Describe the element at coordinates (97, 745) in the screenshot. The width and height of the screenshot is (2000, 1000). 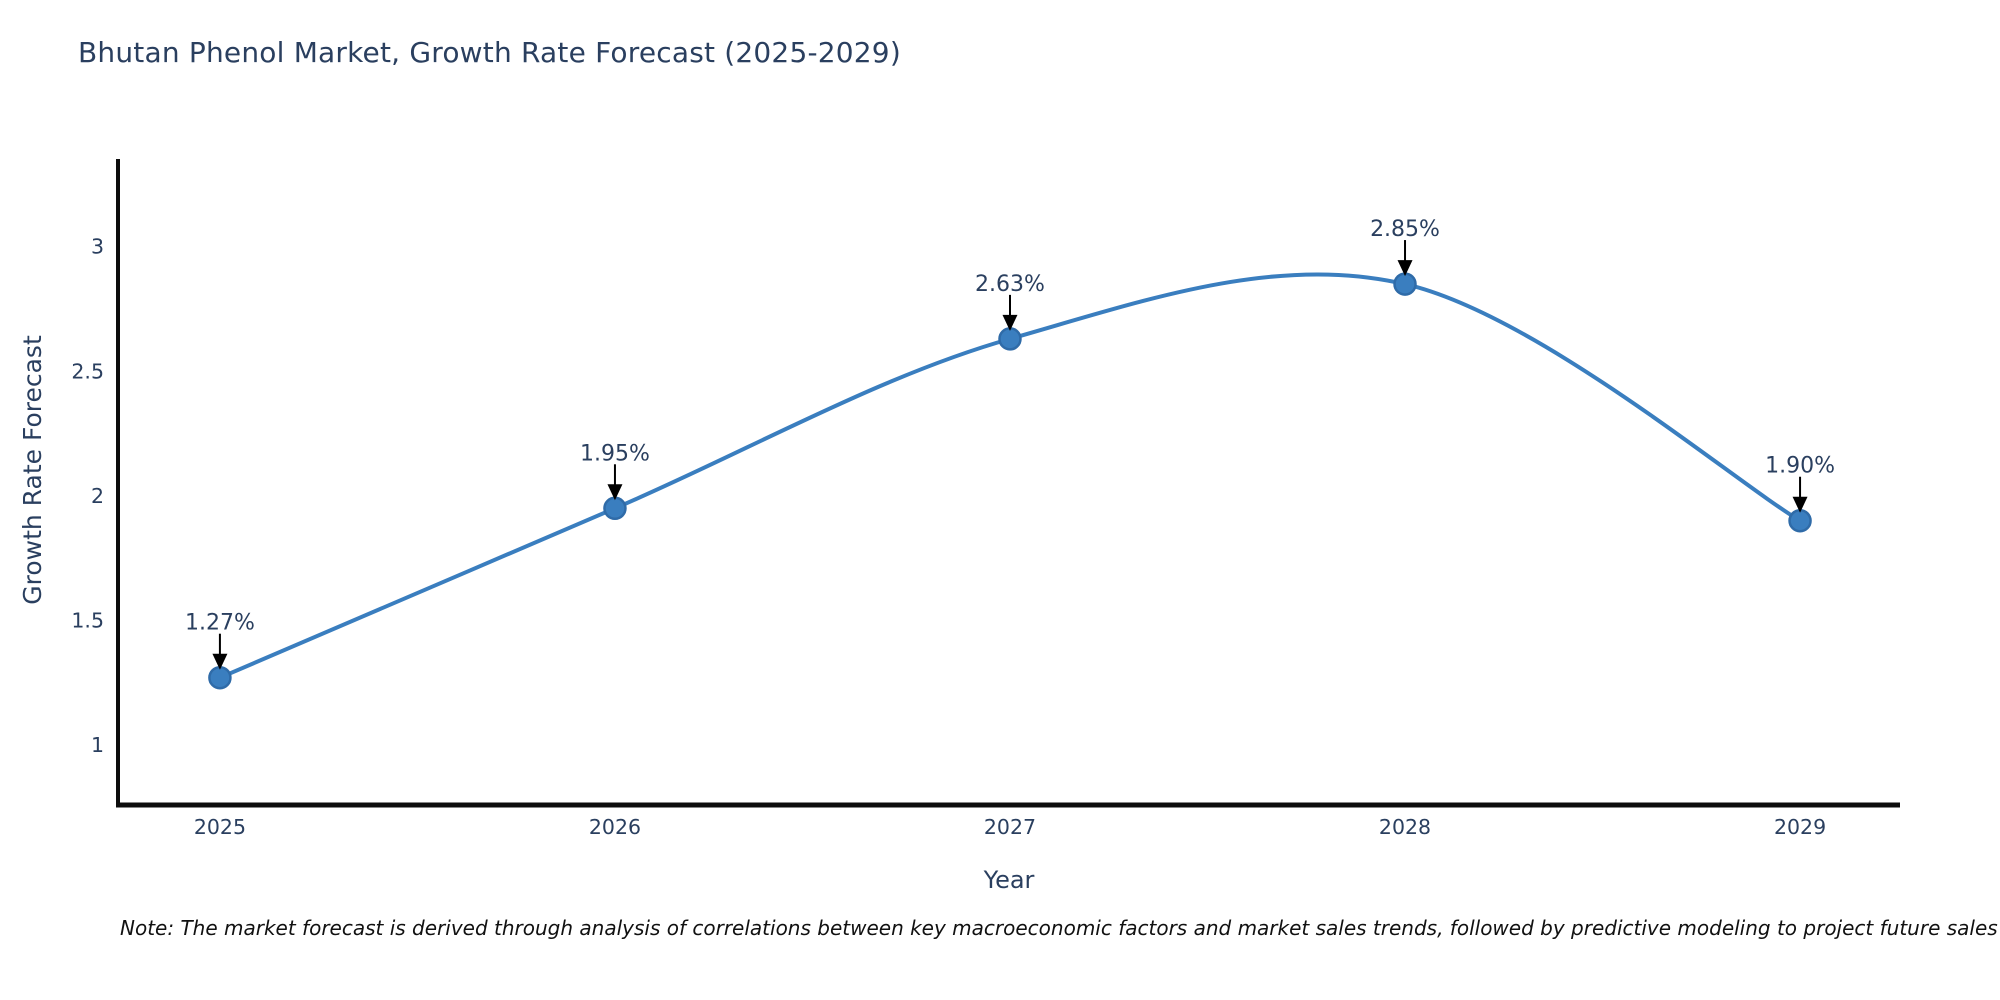
I see `y-tick-label: 1` at that location.